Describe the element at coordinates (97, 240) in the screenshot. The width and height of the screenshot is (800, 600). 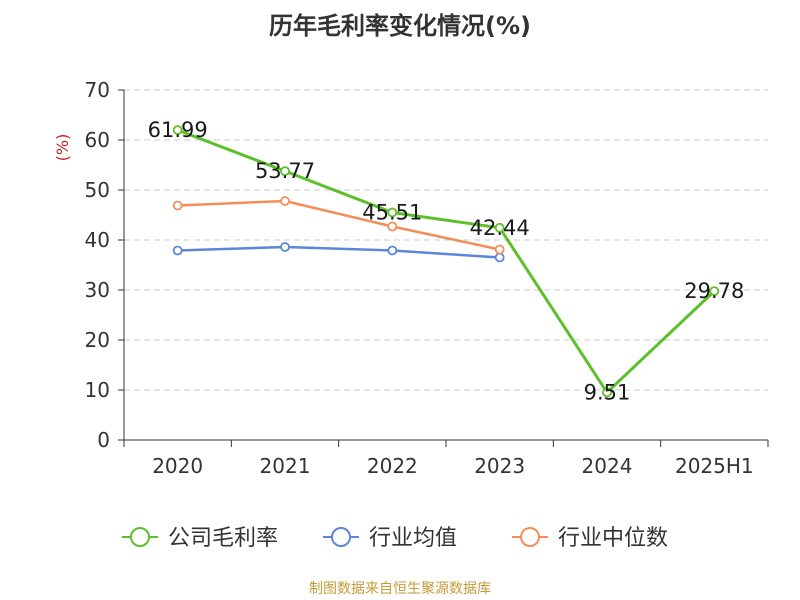
I see `y-tick-label: 40` at that location.